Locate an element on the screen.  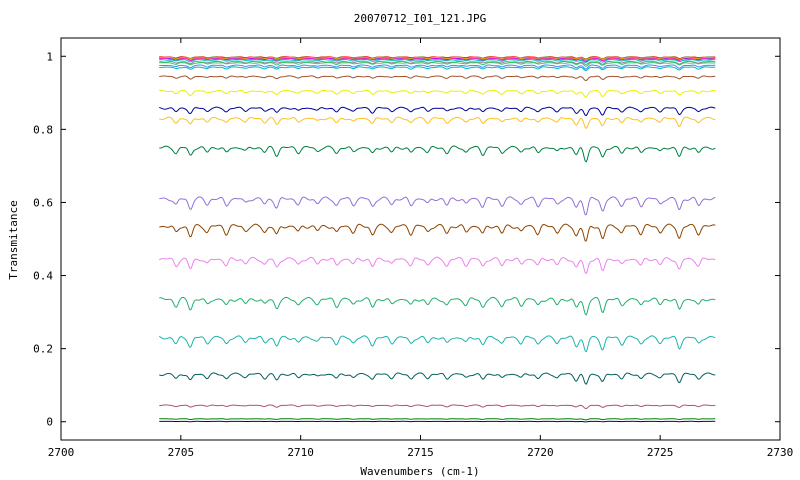
x-tick-label: 2710 is located at coordinates (300, 452).